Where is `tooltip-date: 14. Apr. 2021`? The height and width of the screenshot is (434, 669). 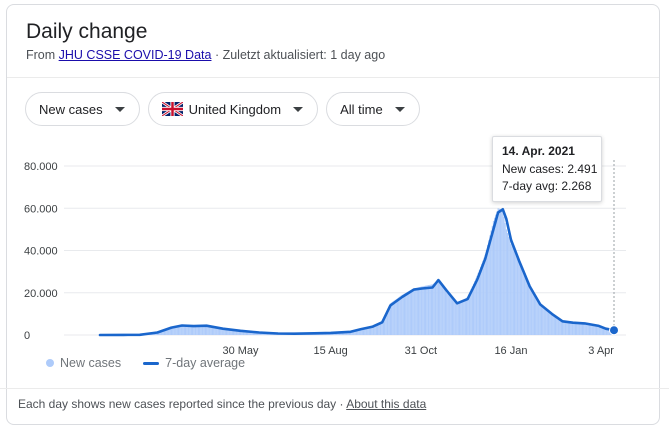
tooltip-date: 14. Apr. 2021 is located at coordinates (538, 151).